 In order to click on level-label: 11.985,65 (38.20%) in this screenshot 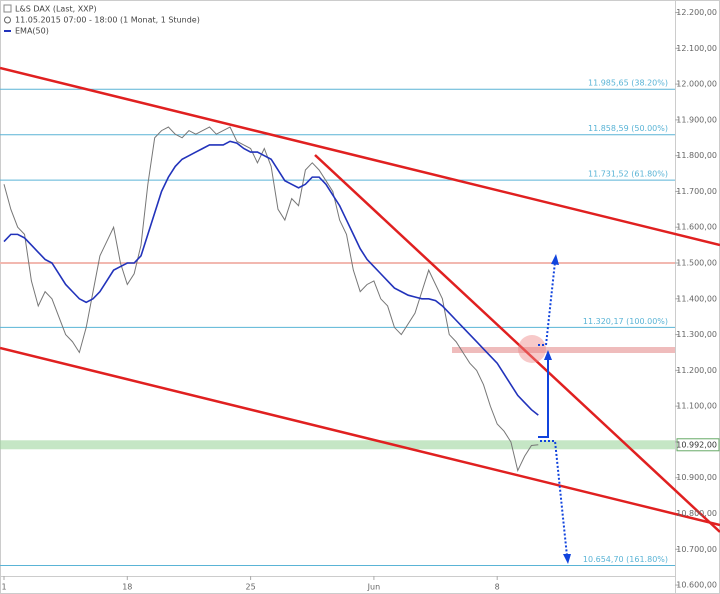, I will do `click(628, 83)`.